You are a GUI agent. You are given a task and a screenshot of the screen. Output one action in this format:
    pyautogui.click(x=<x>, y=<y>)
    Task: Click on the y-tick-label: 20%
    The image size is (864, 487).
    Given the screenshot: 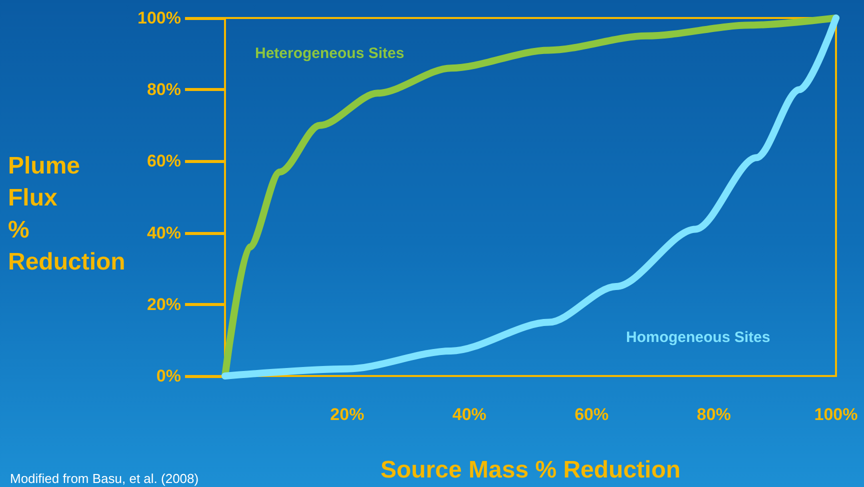 What is the action you would take?
    pyautogui.click(x=163, y=304)
    